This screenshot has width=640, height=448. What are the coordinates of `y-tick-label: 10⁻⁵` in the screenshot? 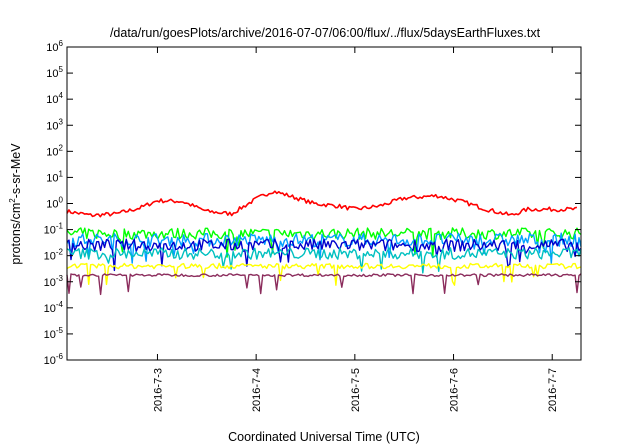 It's located at (54, 333).